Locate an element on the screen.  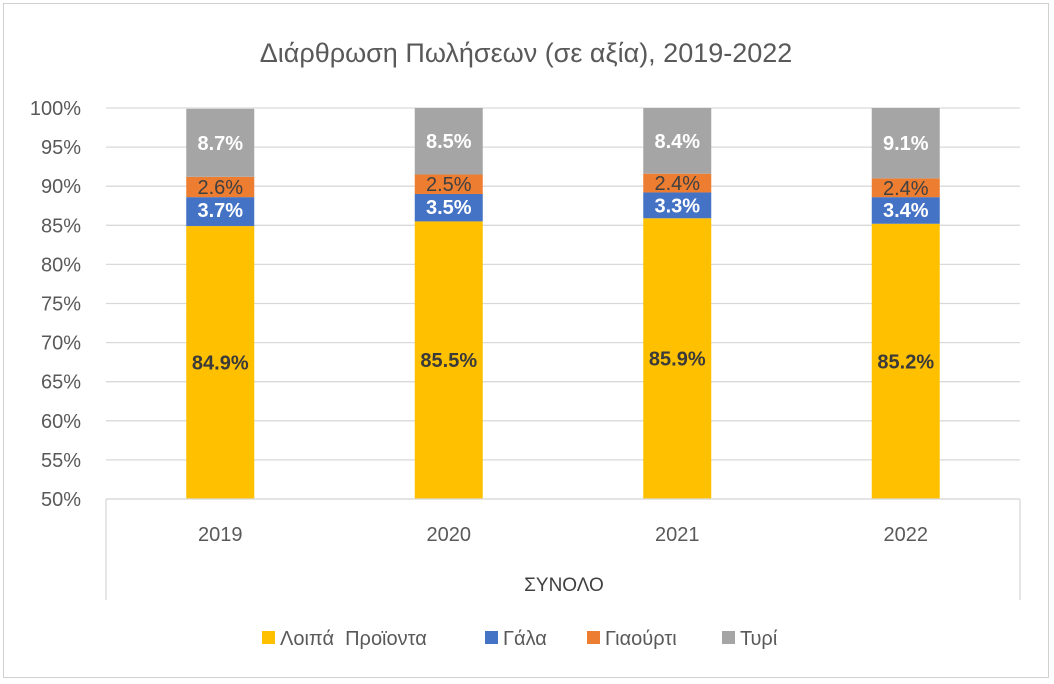
y-tick-label: 95% is located at coordinates (61, 148).